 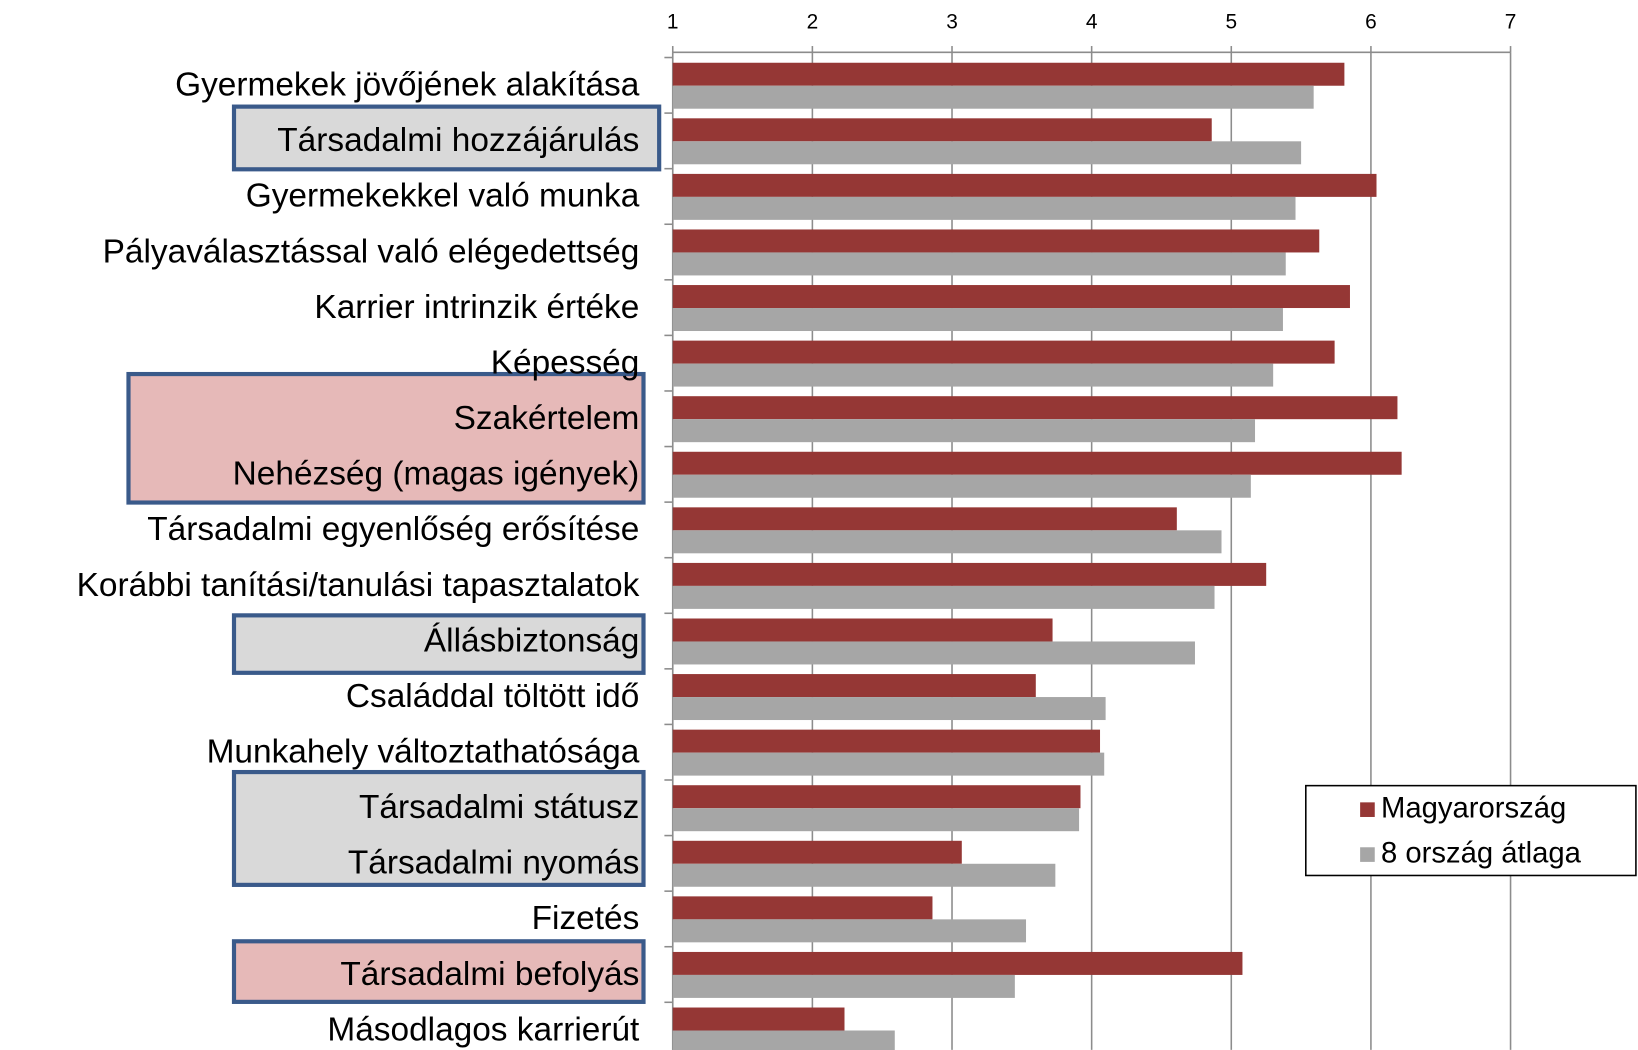 What do you see at coordinates (476, 307) in the screenshot?
I see `y-tick-label: Karrier intrinzik értéke` at bounding box center [476, 307].